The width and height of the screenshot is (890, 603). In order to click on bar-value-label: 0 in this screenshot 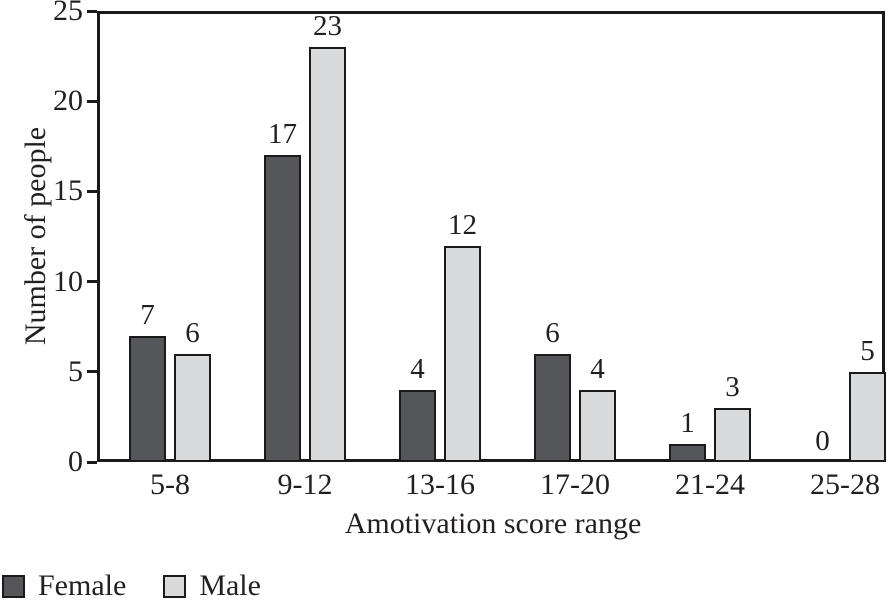, I will do `click(822, 441)`.